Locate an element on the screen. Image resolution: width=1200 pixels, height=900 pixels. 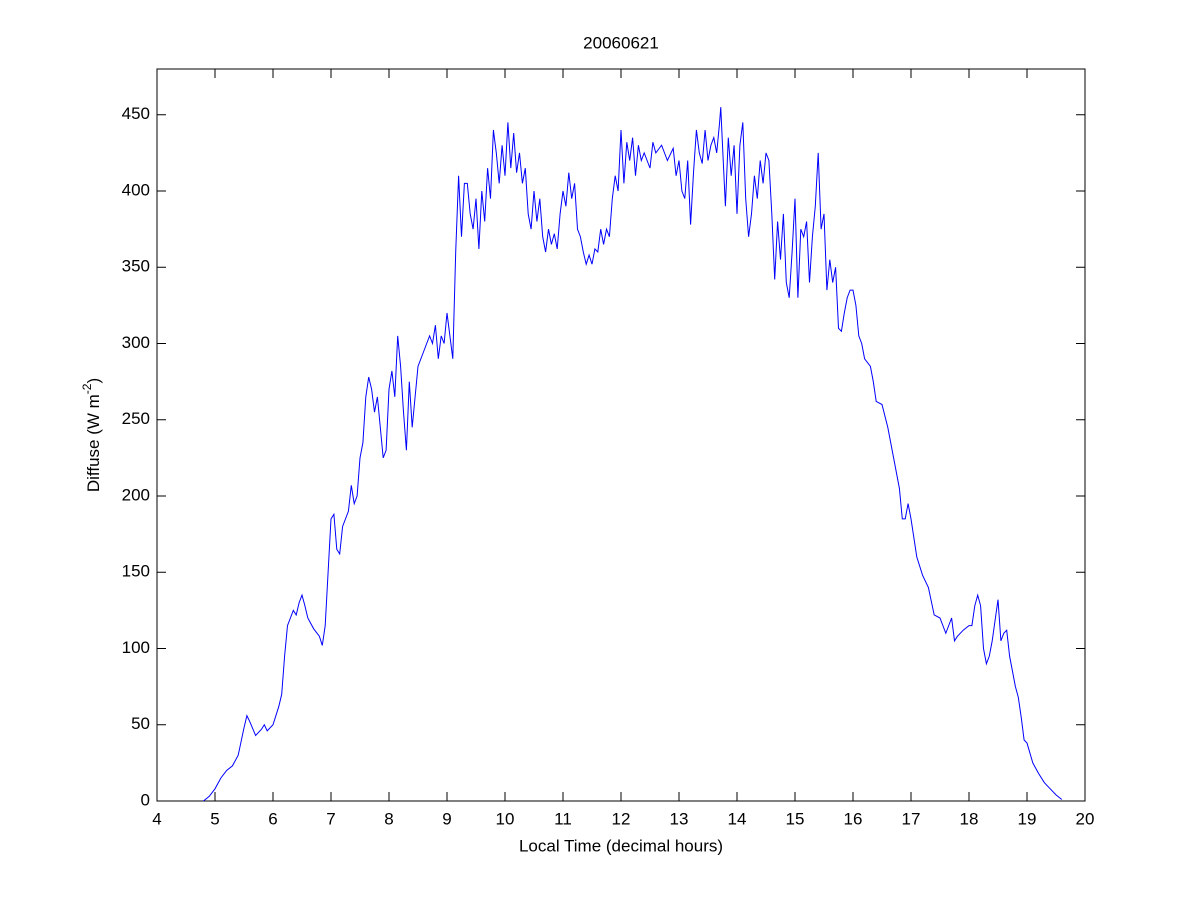
y-tick-label: 150 is located at coordinates (136, 571).